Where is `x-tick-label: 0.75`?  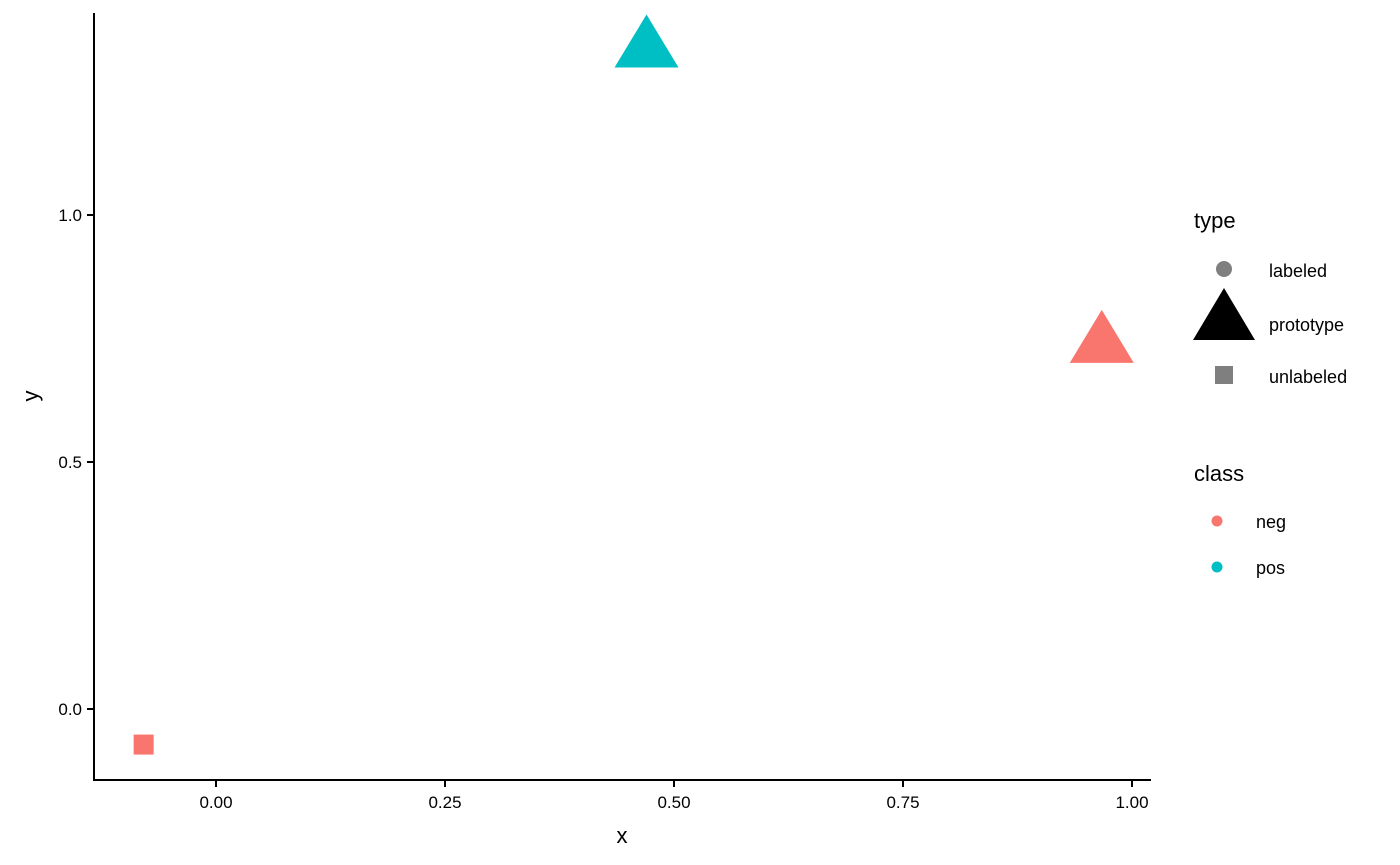 x-tick-label: 0.75 is located at coordinates (902, 802).